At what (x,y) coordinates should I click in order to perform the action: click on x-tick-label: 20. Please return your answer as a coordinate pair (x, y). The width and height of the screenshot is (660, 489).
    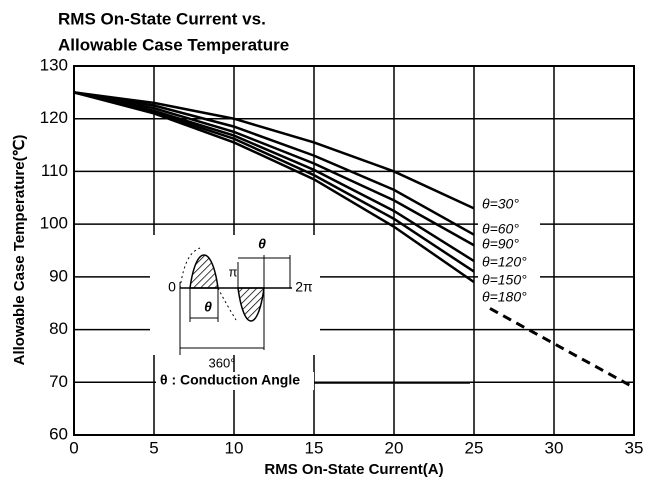
    Looking at the image, I should click on (394, 447).